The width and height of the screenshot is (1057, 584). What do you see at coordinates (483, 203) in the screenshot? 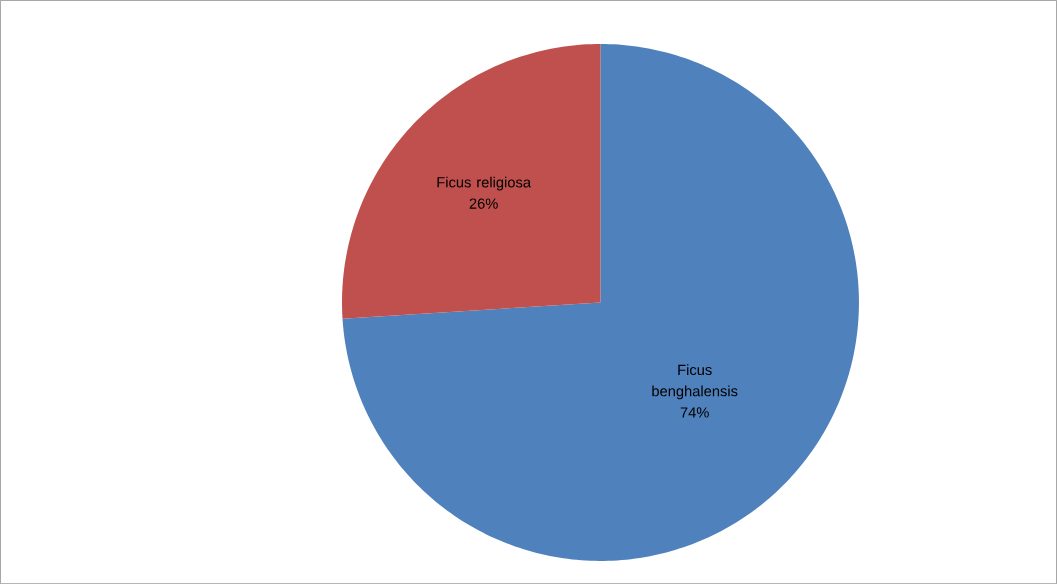
I see `data-label: 26%` at bounding box center [483, 203].